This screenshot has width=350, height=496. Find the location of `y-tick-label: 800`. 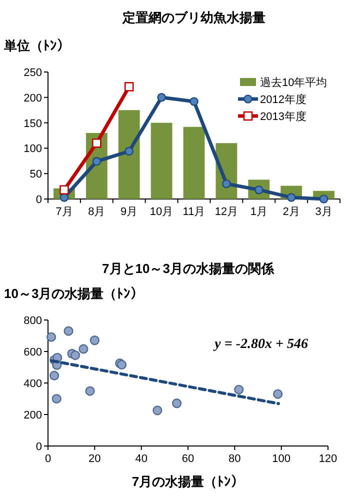

y-tick-label: 800 is located at coordinates (33, 321).